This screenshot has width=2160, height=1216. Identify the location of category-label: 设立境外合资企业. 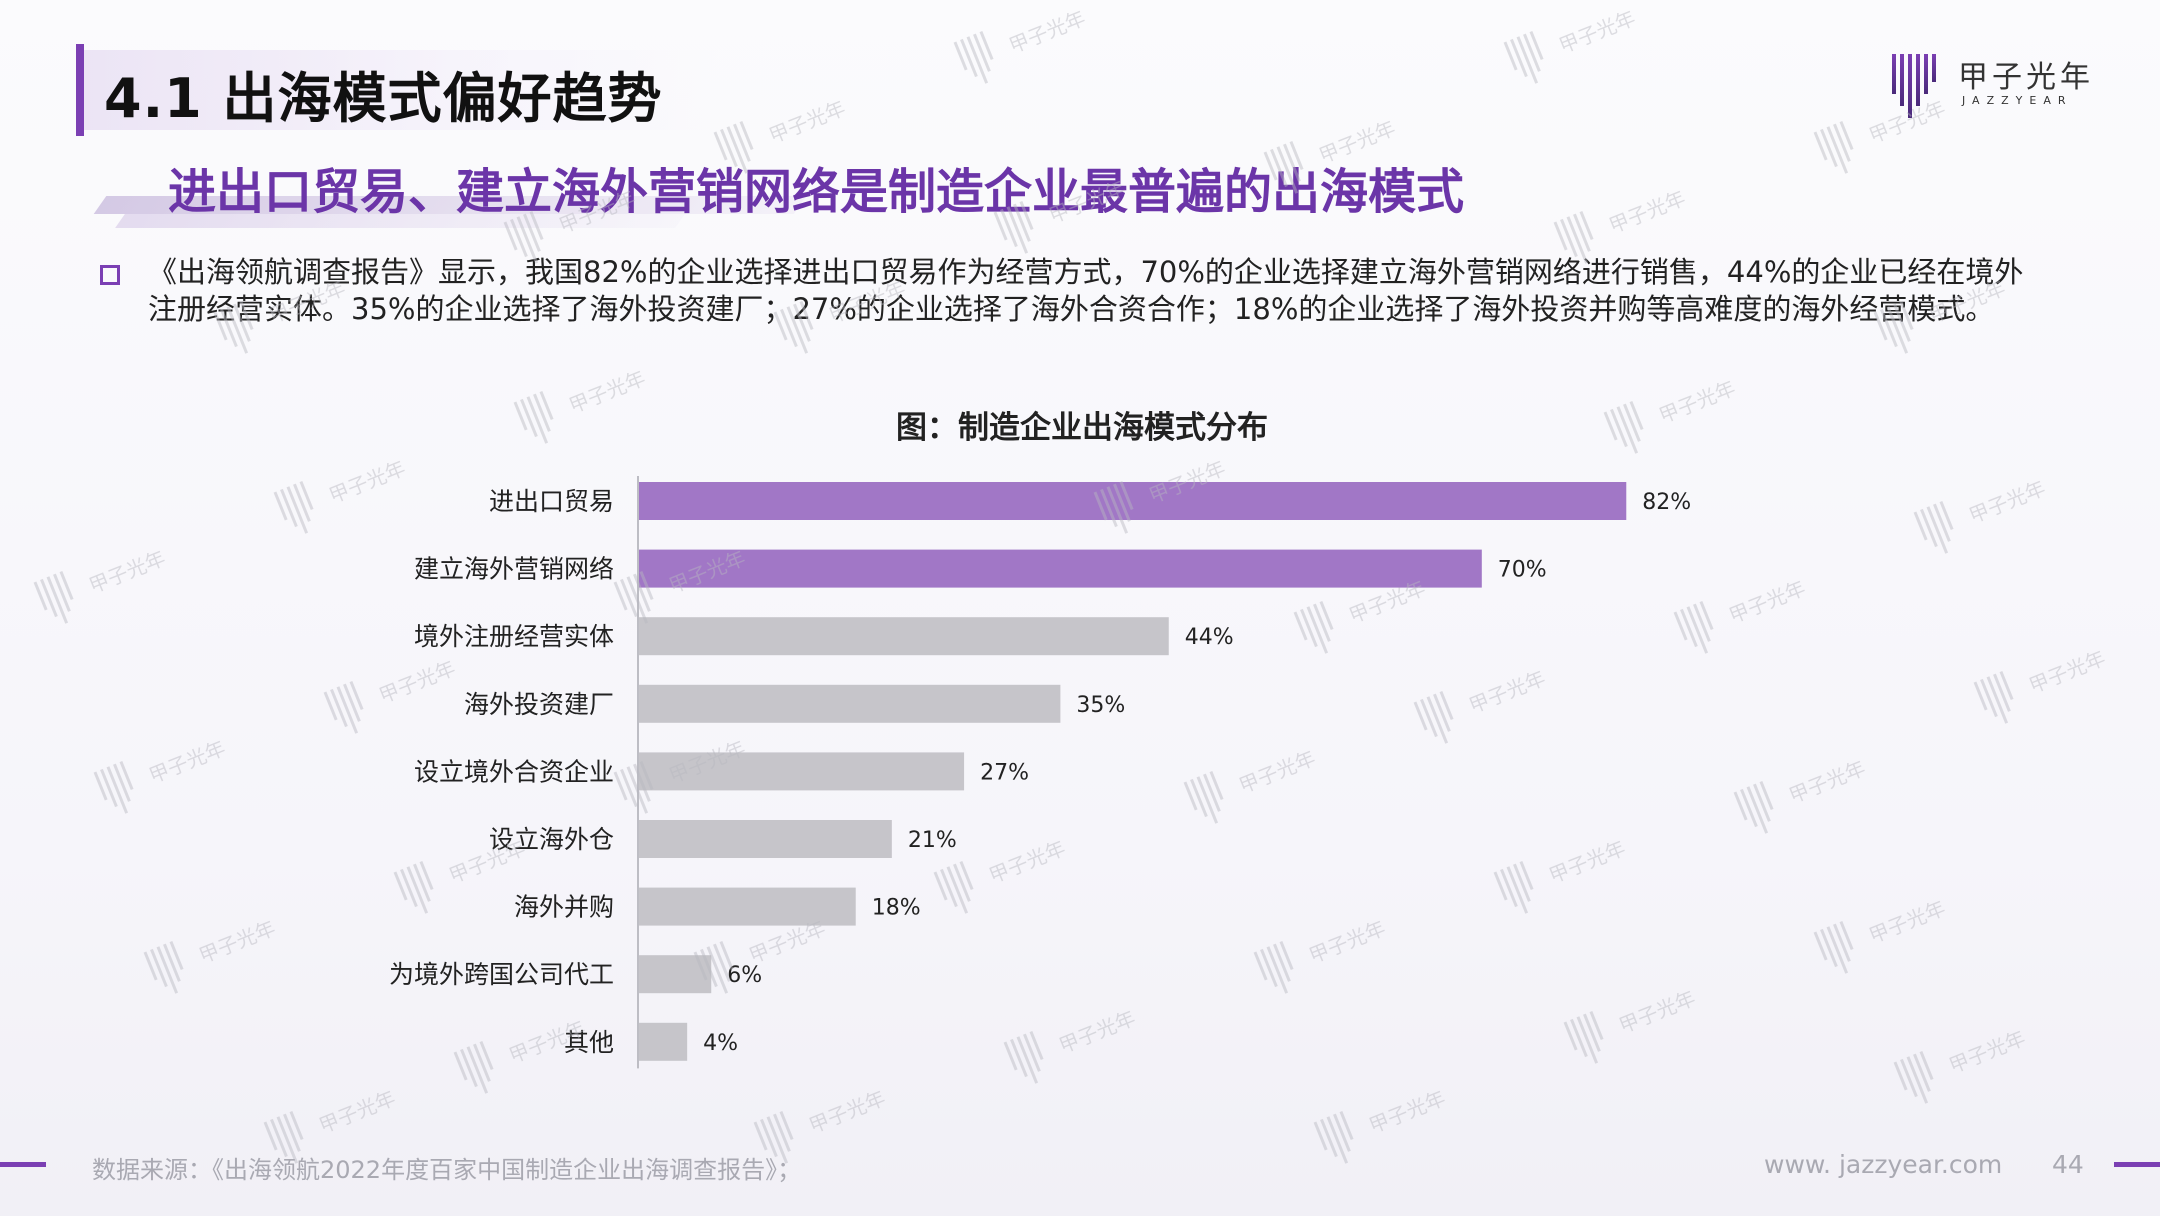
(514, 771).